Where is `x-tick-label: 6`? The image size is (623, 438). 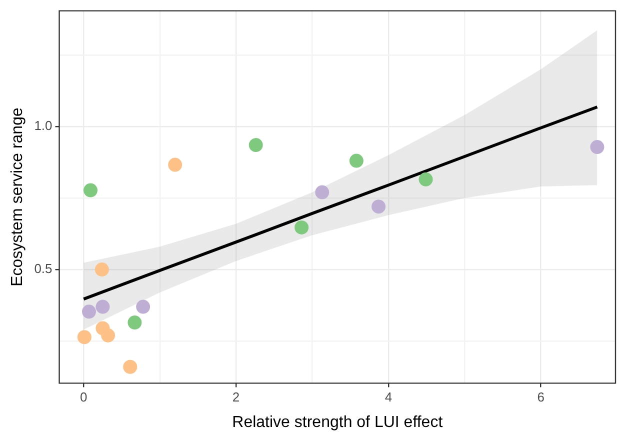 x-tick-label: 6 is located at coordinates (540, 397).